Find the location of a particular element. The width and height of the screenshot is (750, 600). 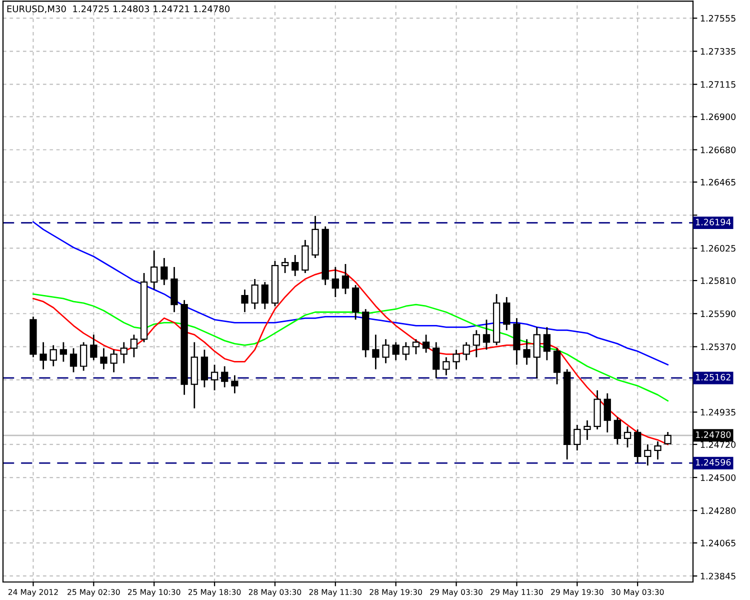

y-tick-label: 1.26465 is located at coordinates (718, 182).